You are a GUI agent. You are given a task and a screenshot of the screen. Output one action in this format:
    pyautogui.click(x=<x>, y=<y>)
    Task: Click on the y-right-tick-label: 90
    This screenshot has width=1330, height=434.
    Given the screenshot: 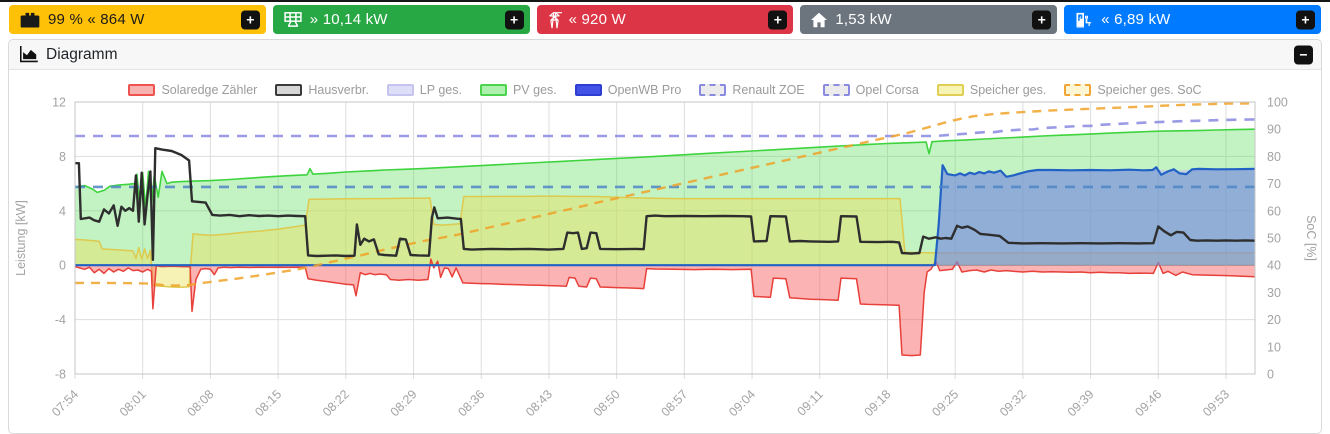 What is the action you would take?
    pyautogui.click(x=1274, y=130)
    